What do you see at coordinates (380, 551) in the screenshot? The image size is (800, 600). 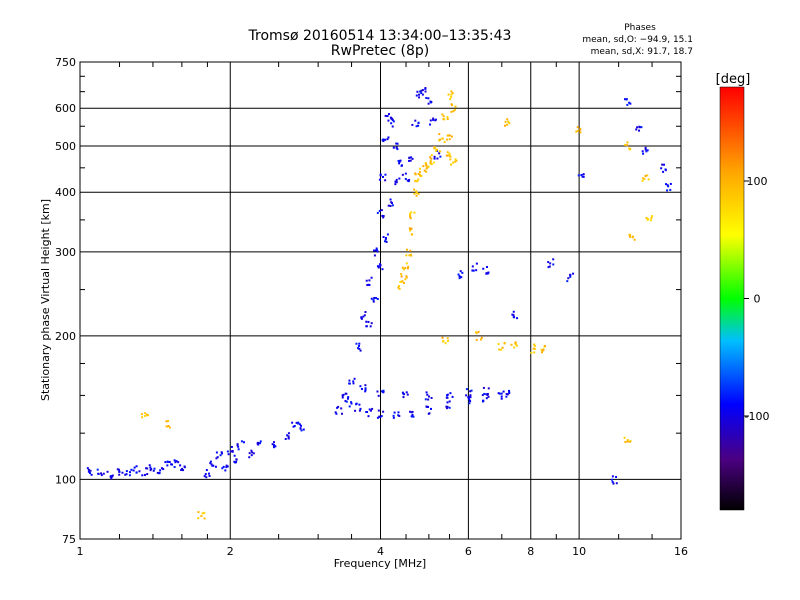 I see `x-tick-label: 4` at bounding box center [380, 551].